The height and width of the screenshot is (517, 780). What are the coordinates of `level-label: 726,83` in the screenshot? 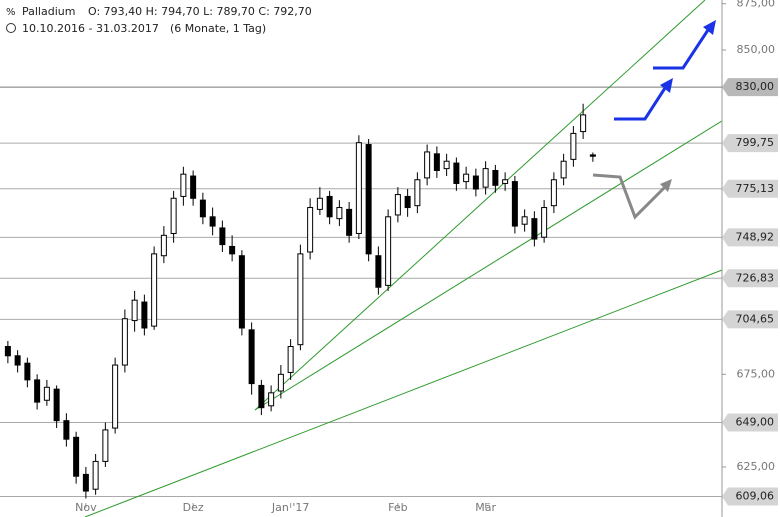 It's located at (755, 277).